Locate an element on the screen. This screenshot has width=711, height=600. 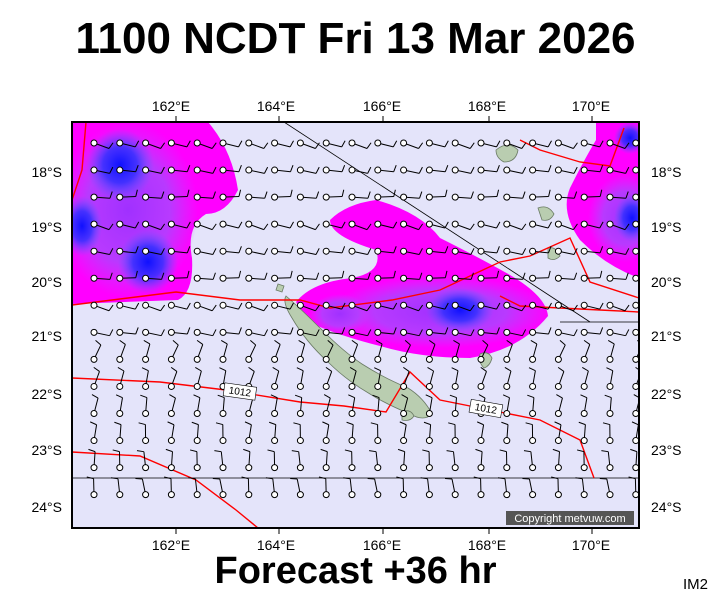
lon-tick-bottom-168: 168°E is located at coordinates (487, 545).